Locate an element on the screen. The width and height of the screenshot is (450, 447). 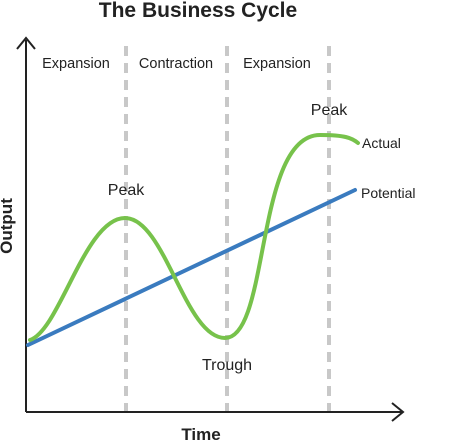
diagram-title: The Business Cycle is located at coordinates (198, 11).